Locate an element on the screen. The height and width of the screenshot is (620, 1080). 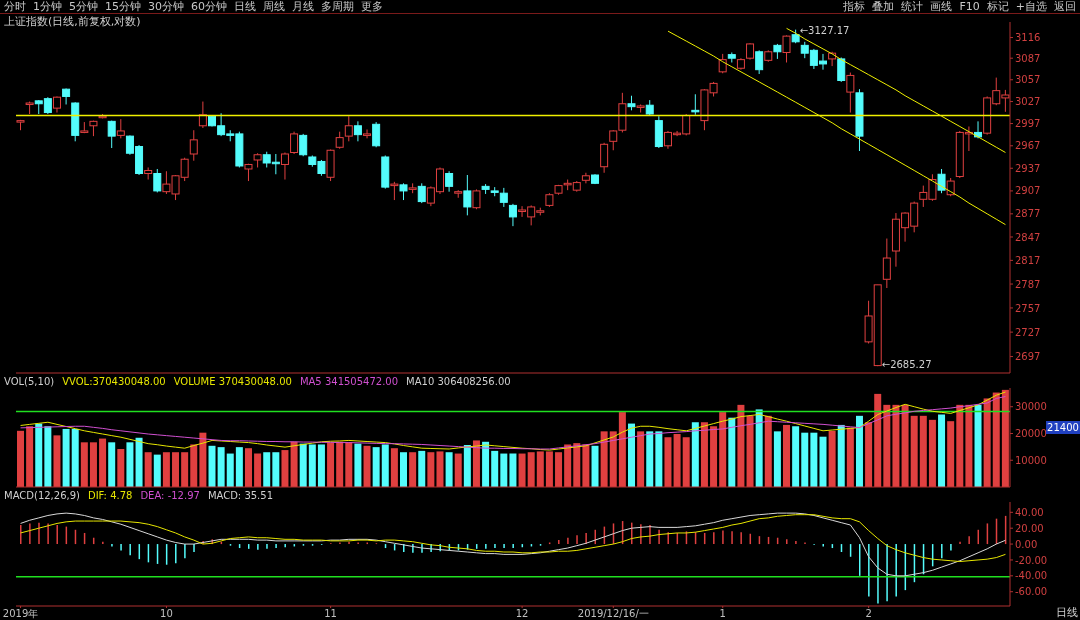
text: 画线 is located at coordinates (941, 6).